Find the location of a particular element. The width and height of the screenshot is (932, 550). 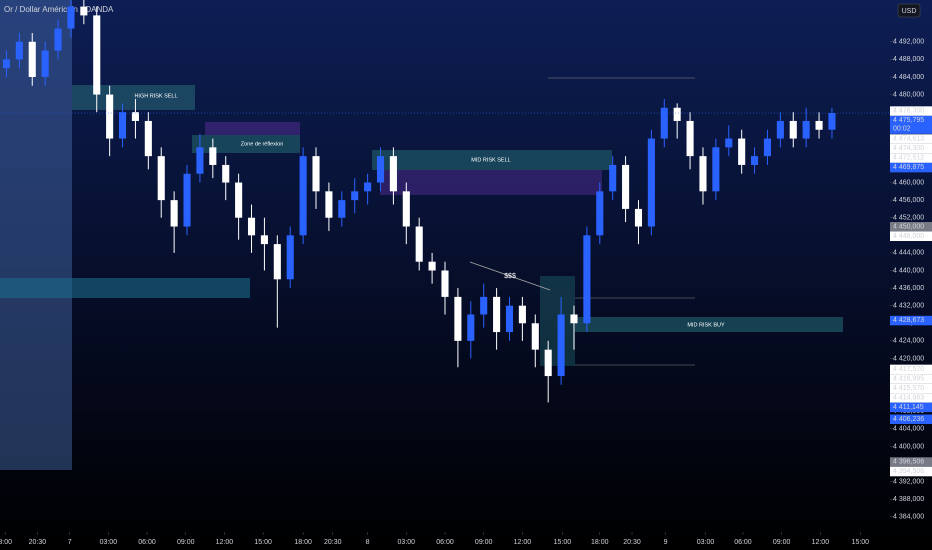

annotation: $$$ is located at coordinates (510, 276).